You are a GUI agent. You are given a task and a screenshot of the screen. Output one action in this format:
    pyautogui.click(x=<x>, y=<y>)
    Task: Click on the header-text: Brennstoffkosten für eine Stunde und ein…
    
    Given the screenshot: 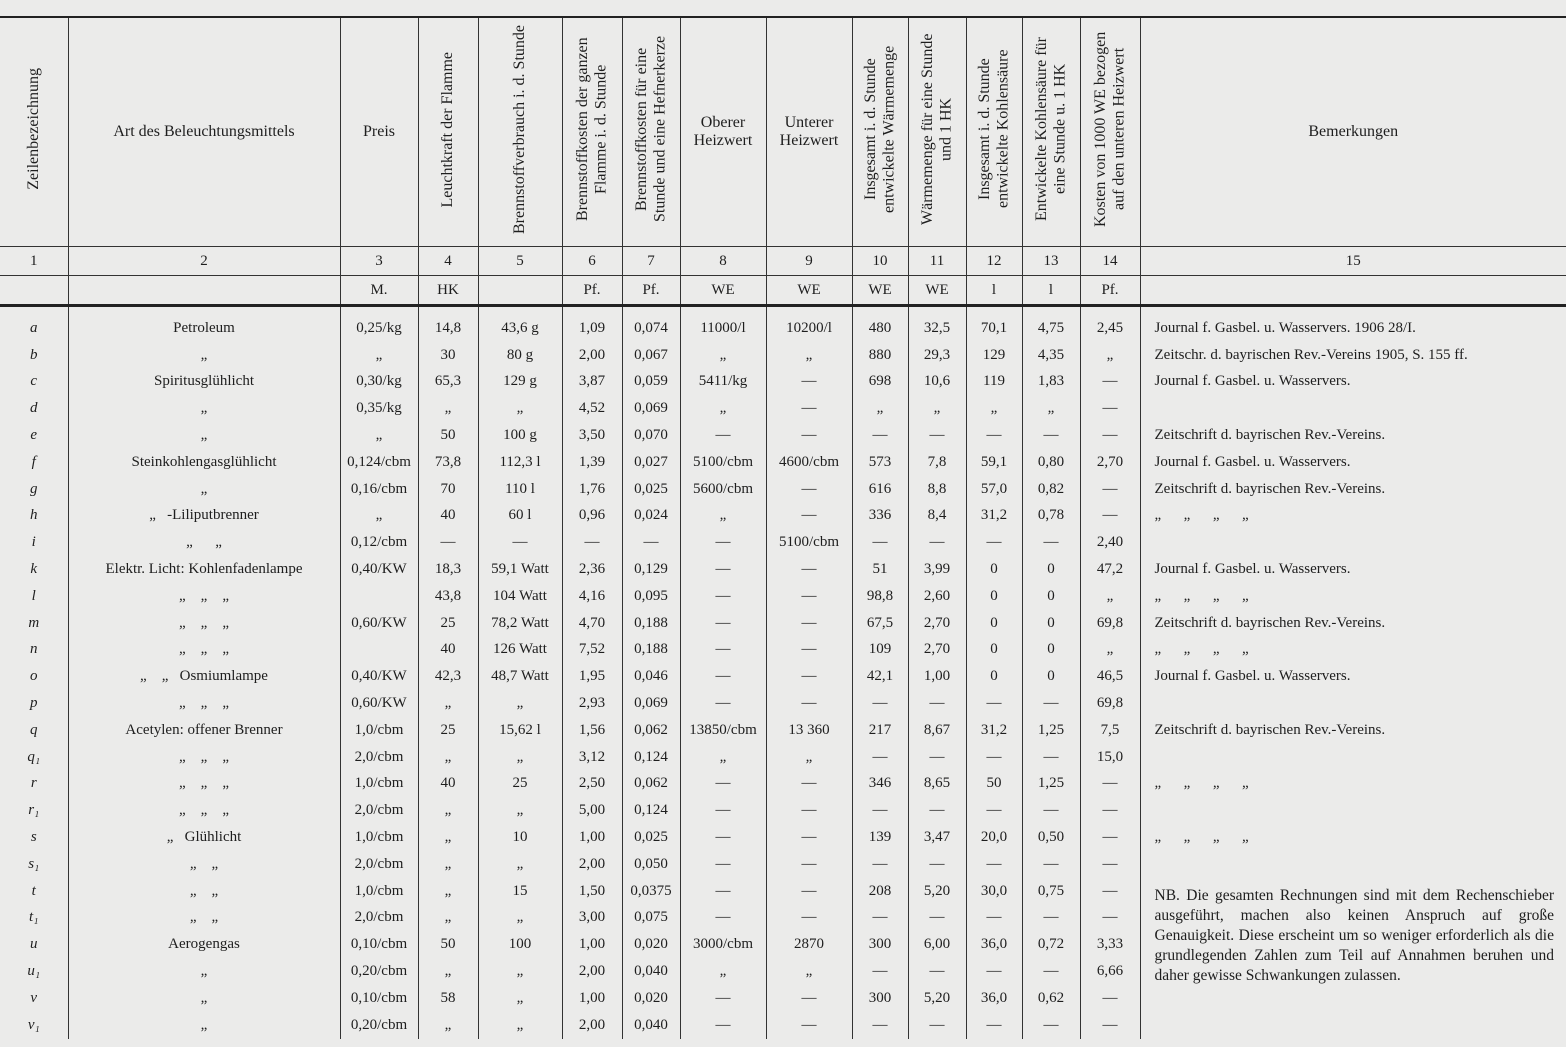 What is the action you would take?
    pyautogui.click(x=650, y=129)
    